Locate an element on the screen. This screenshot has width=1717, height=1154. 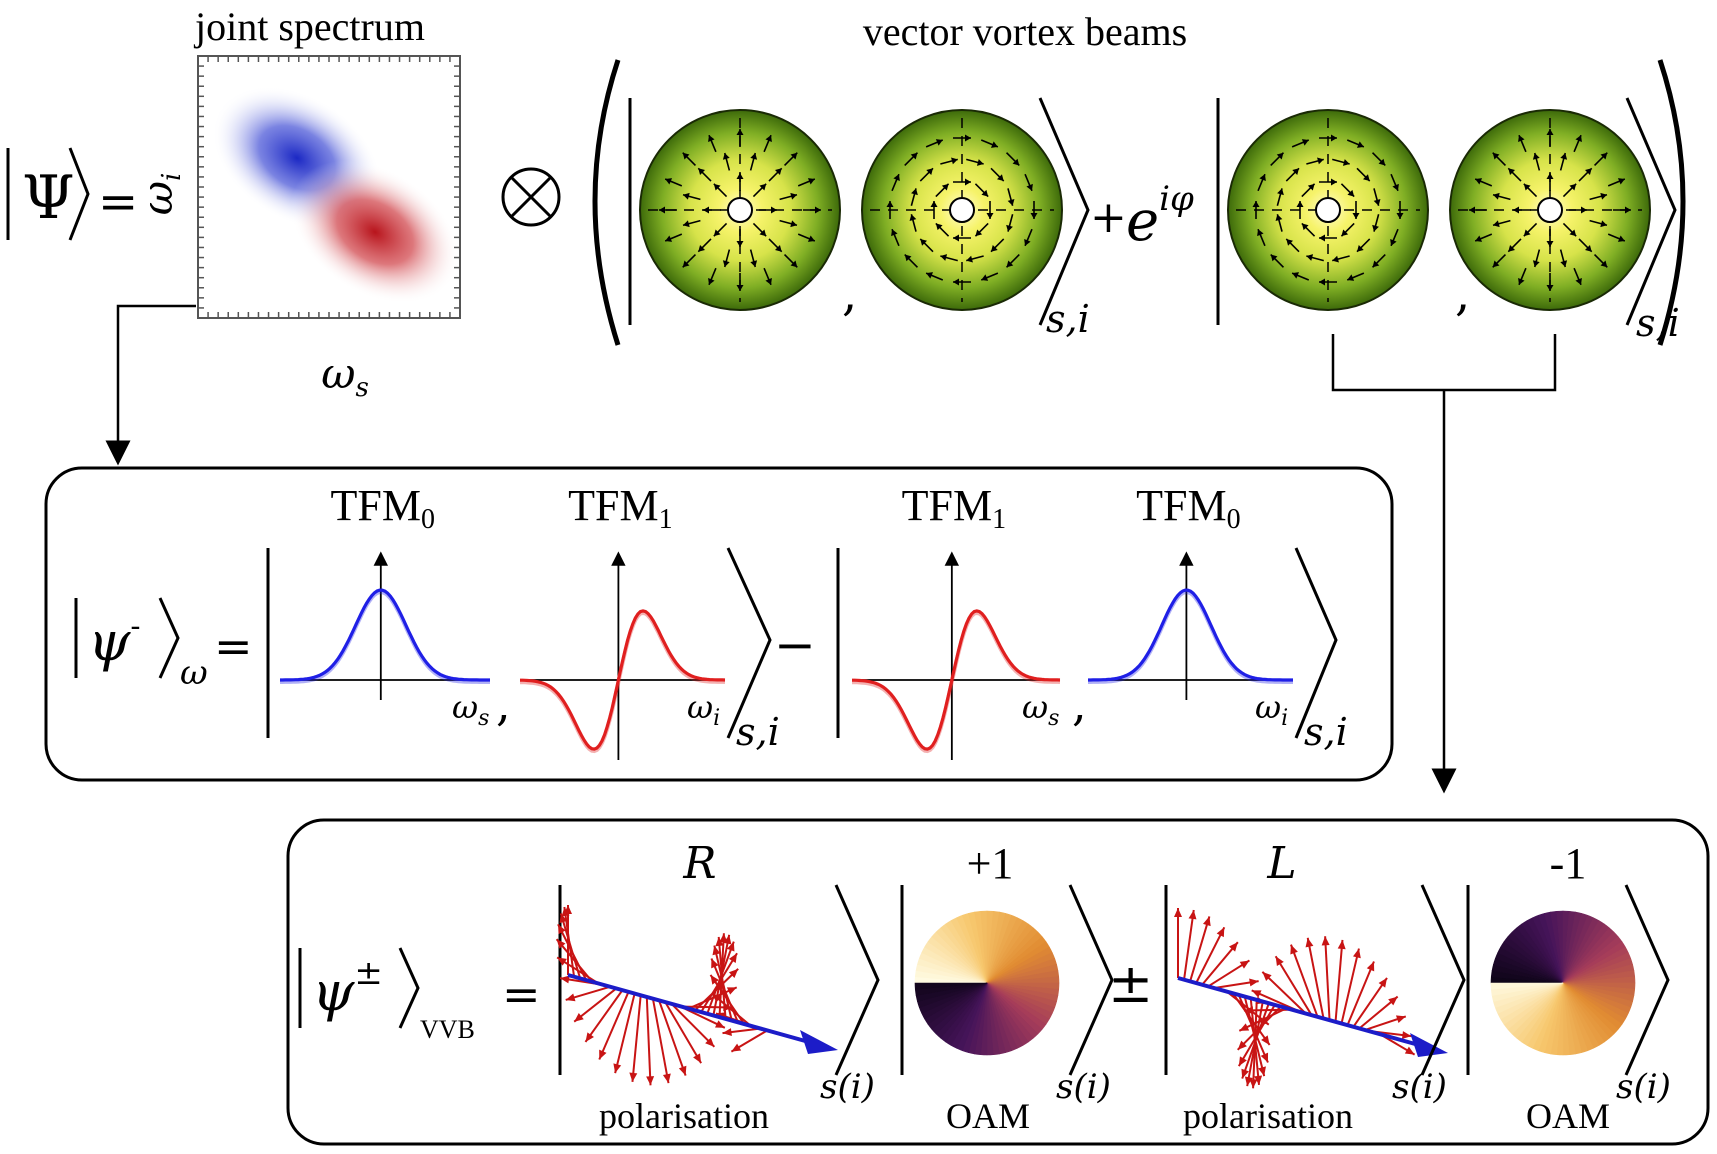
propagation-arrowhead is located at coordinates (1429, 1045).